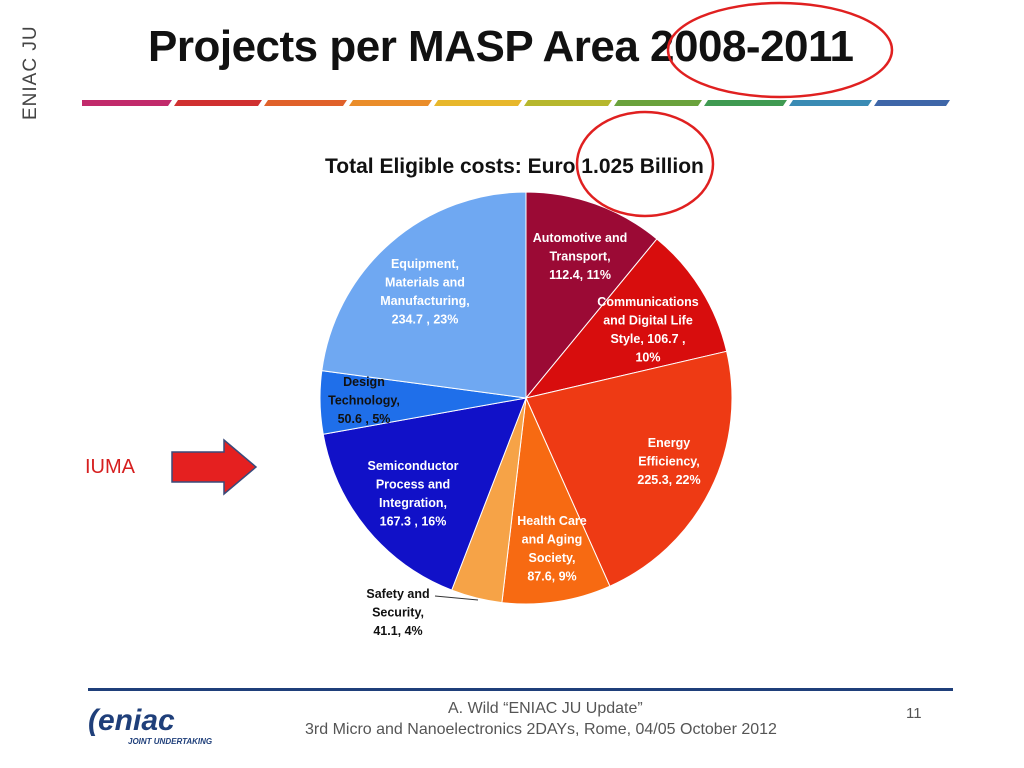 This screenshot has height=768, width=1024. What do you see at coordinates (501, 46) in the screenshot?
I see `slide-title: Projects per MASP Area 2008-2011` at bounding box center [501, 46].